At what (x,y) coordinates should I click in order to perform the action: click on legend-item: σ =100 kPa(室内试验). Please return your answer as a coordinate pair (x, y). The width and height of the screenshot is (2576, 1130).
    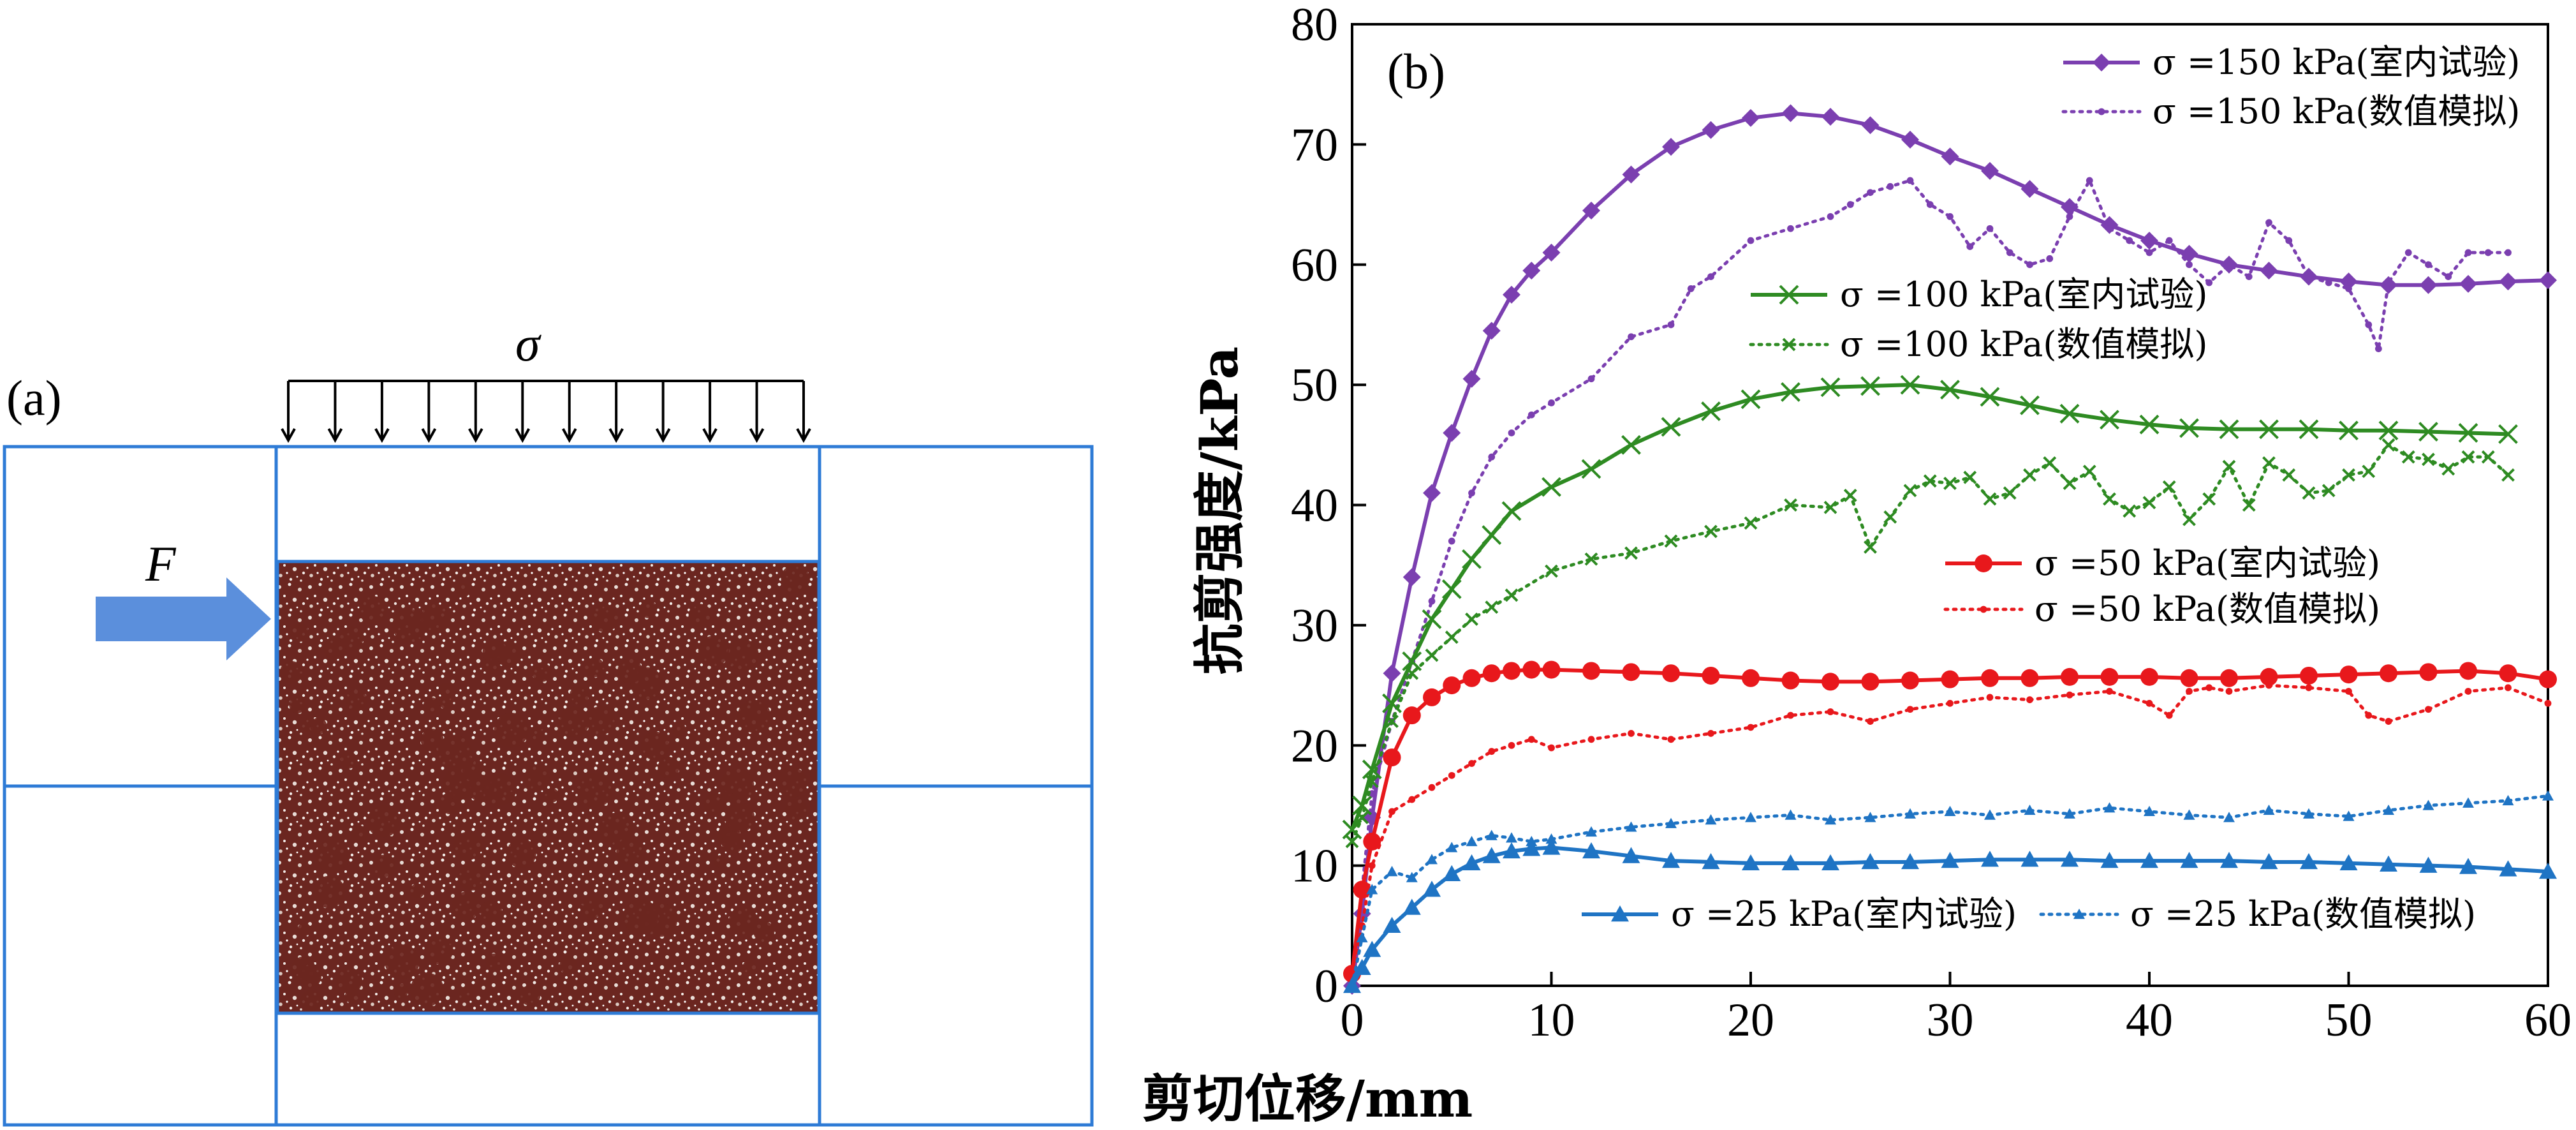
    Looking at the image, I should click on (1979, 294).